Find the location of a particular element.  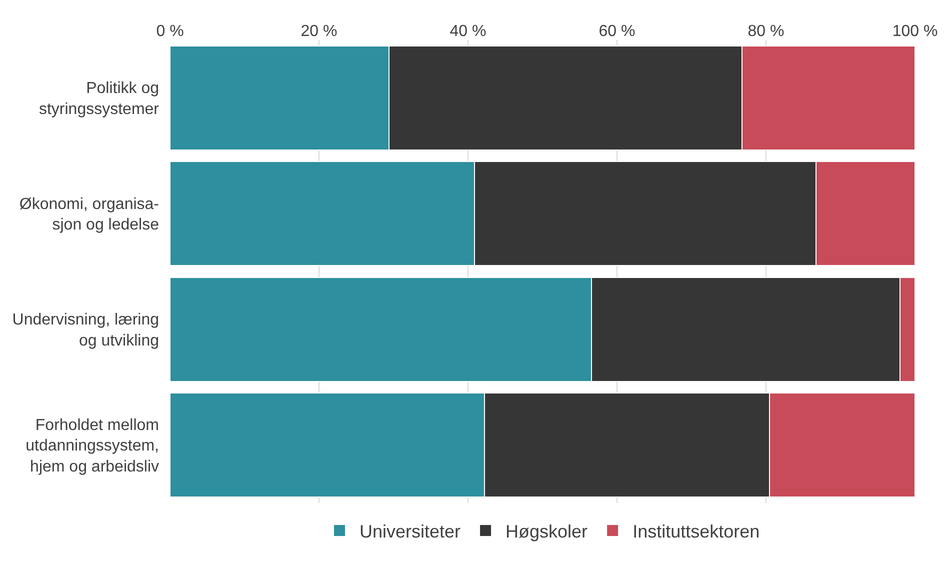

x-tick-label: 60 % is located at coordinates (617, 31).